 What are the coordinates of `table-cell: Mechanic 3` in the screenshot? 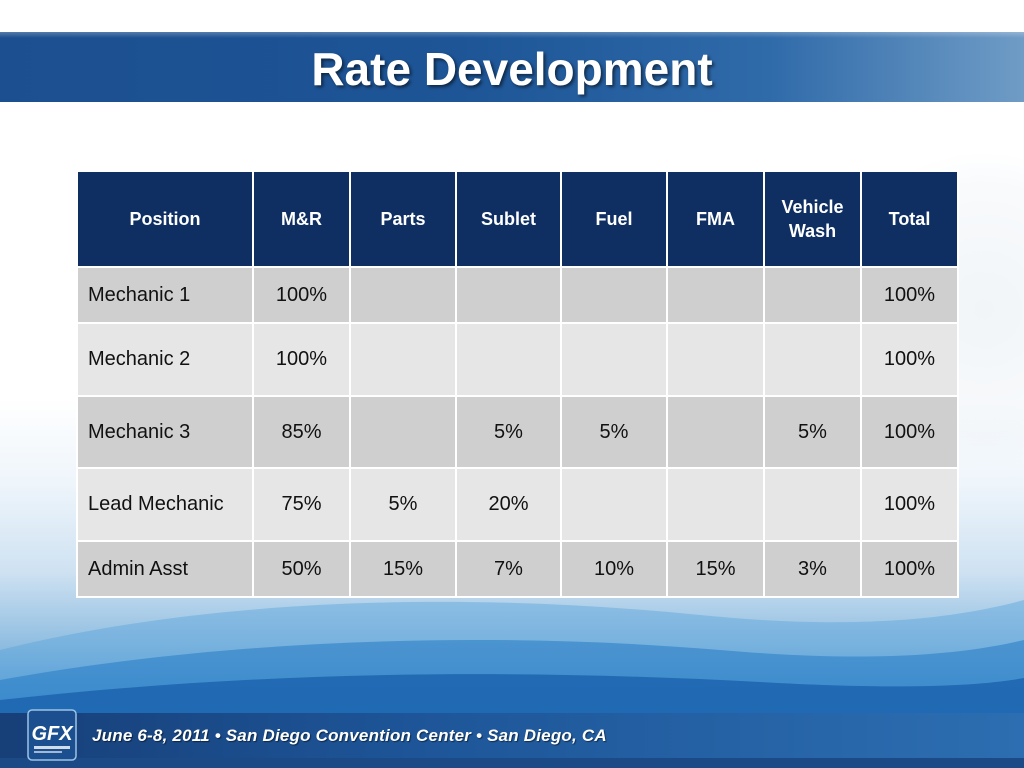 It's located at (165, 432).